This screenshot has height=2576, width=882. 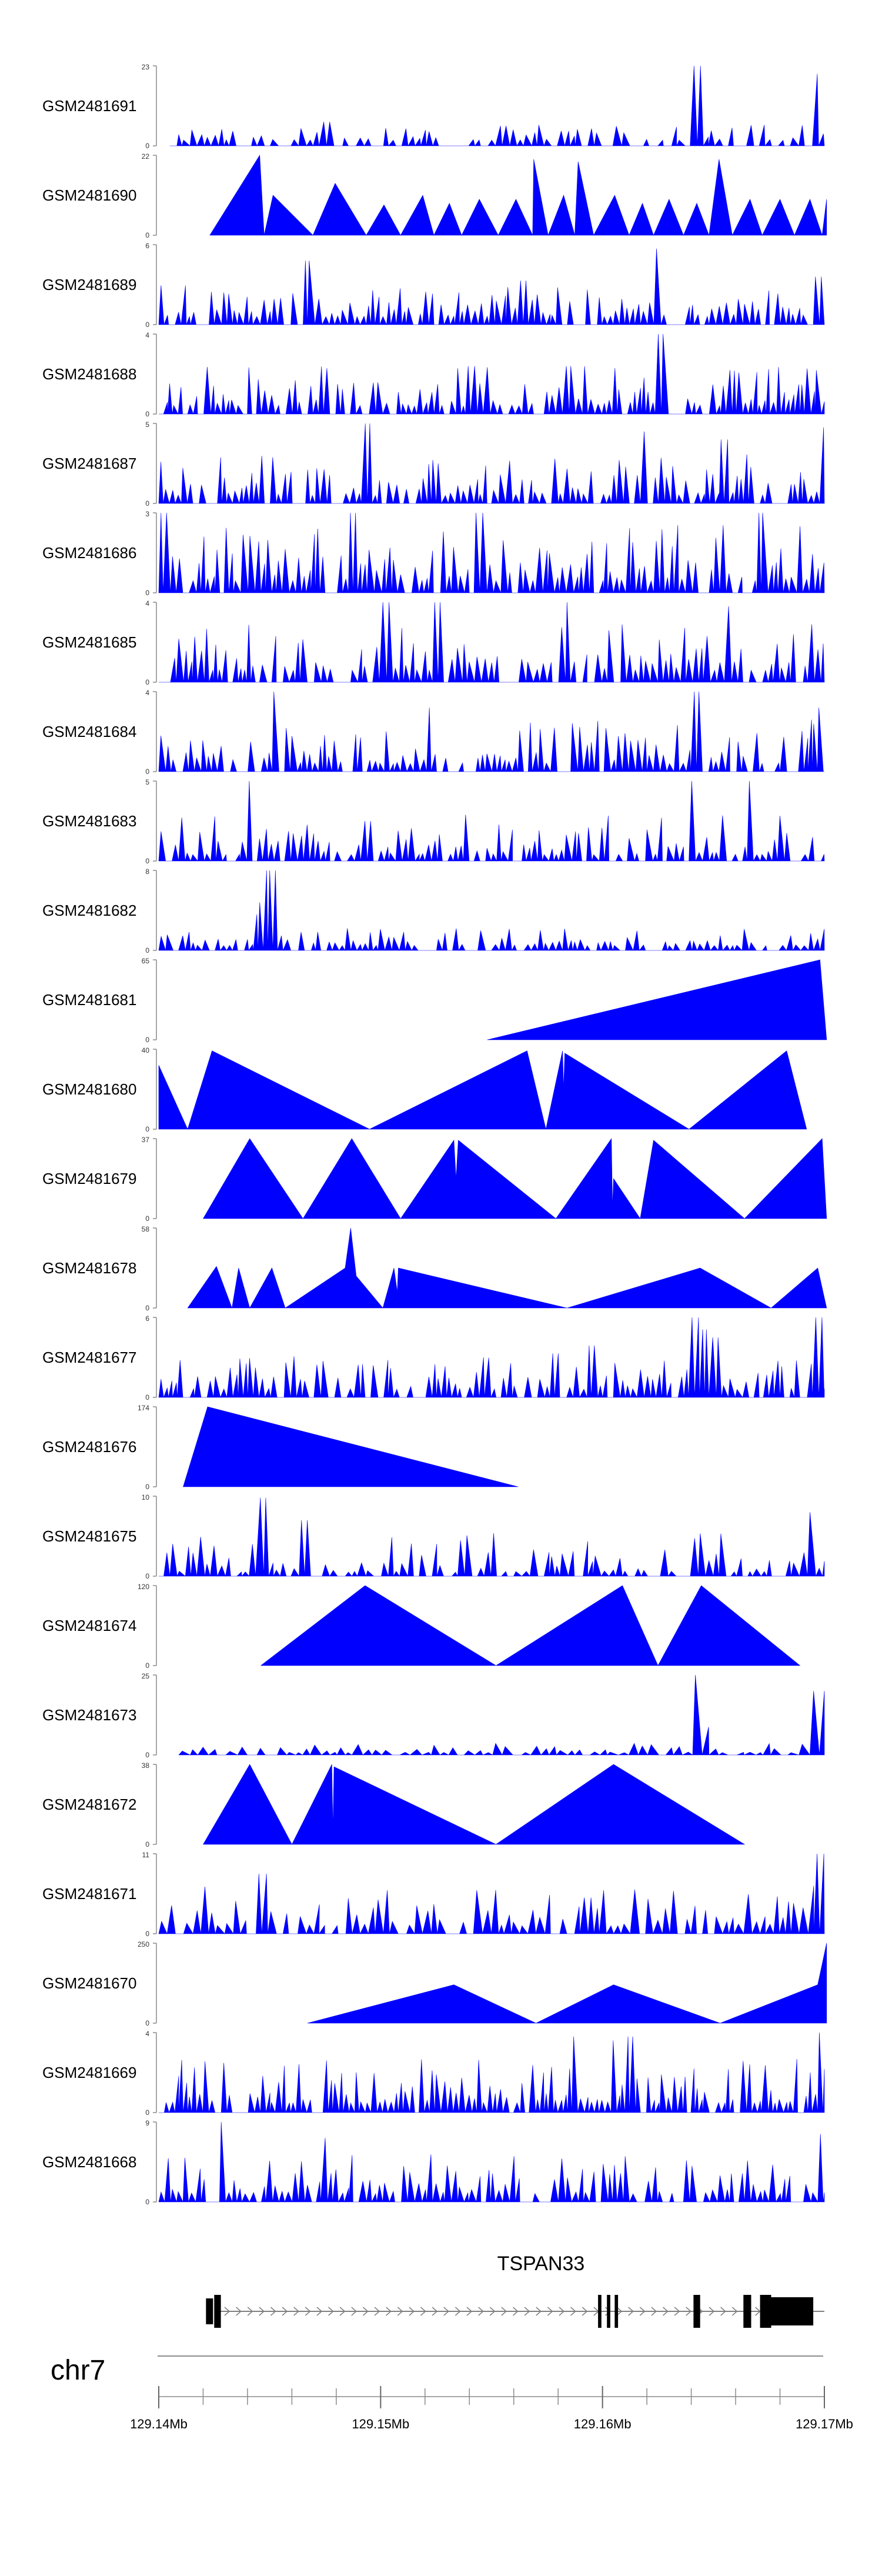 What do you see at coordinates (146, 1140) in the screenshot?
I see `y-max-label: 37` at bounding box center [146, 1140].